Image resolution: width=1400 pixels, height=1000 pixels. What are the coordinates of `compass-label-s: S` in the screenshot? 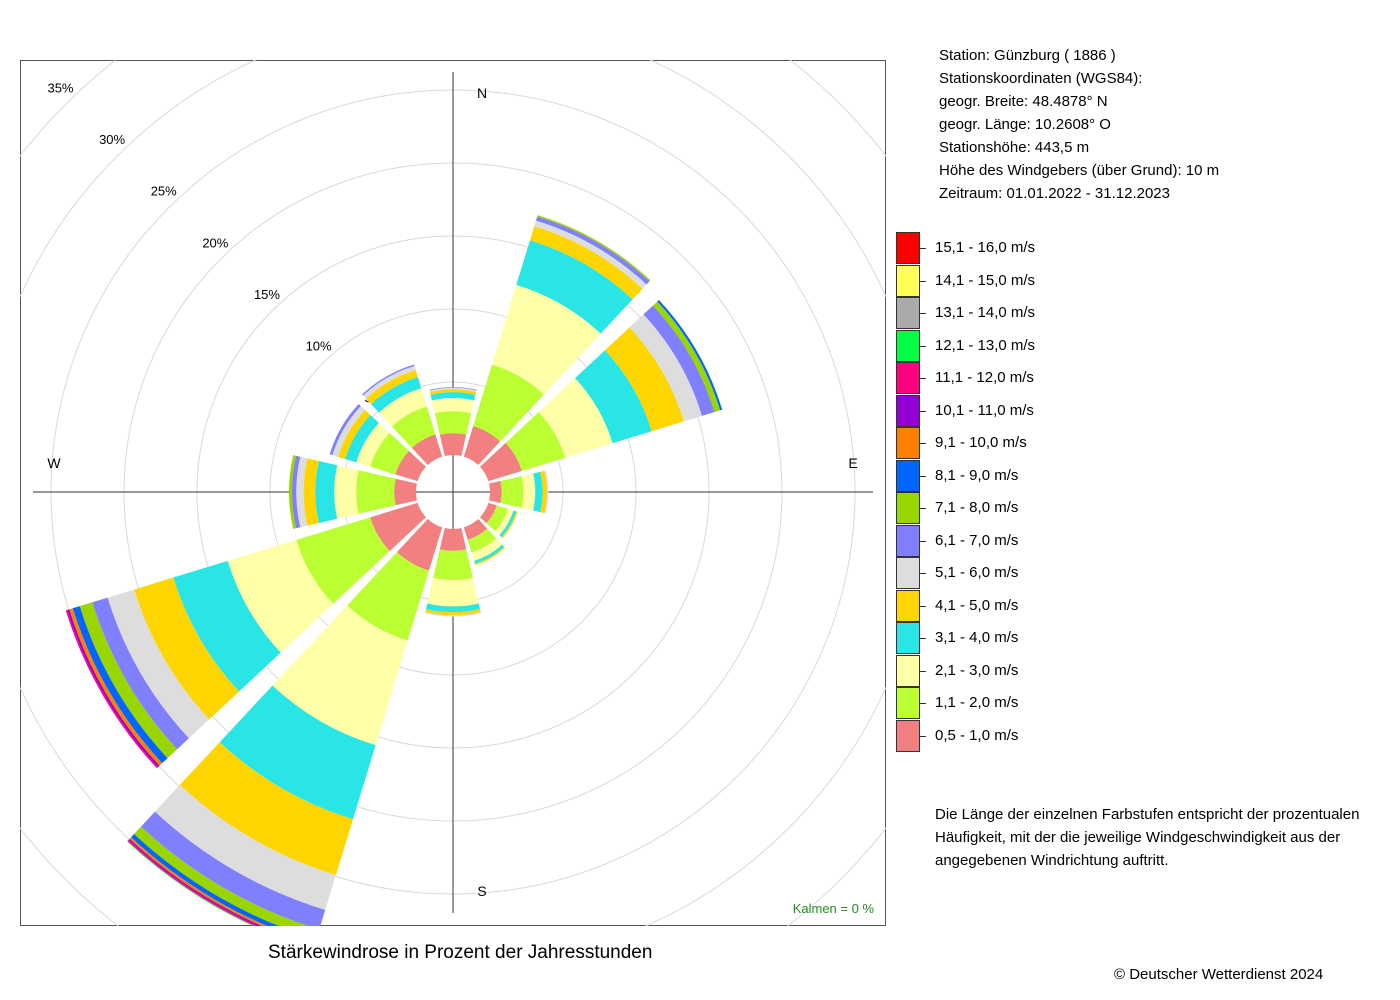 It's located at (481, 891).